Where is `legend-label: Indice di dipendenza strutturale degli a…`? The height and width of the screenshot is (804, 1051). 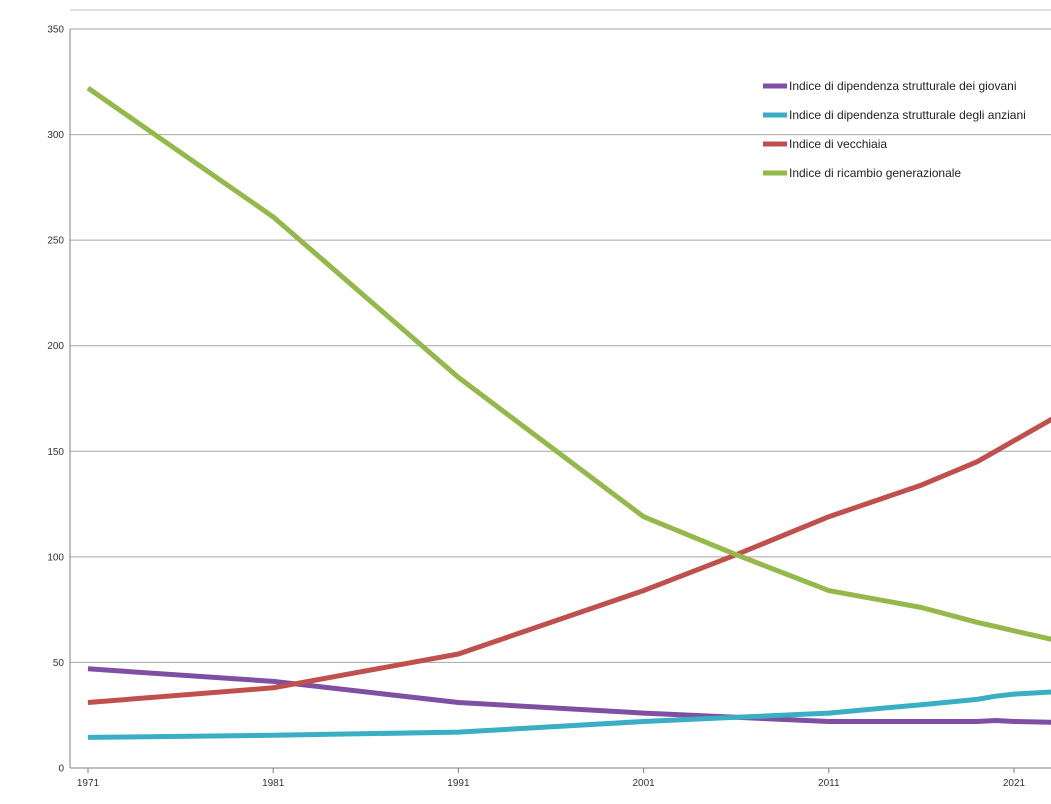 legend-label: Indice di dipendenza strutturale degli a… is located at coordinates (907, 115).